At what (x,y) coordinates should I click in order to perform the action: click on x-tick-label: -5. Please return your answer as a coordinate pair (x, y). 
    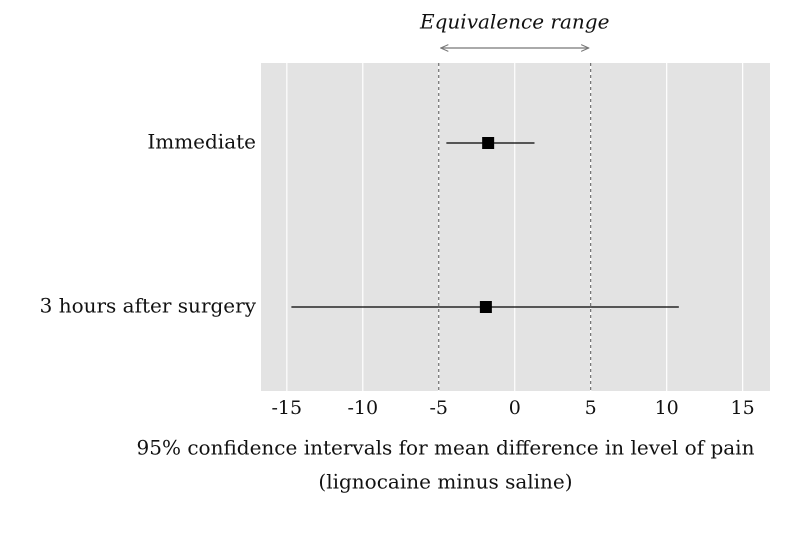
    Looking at the image, I should click on (439, 408).